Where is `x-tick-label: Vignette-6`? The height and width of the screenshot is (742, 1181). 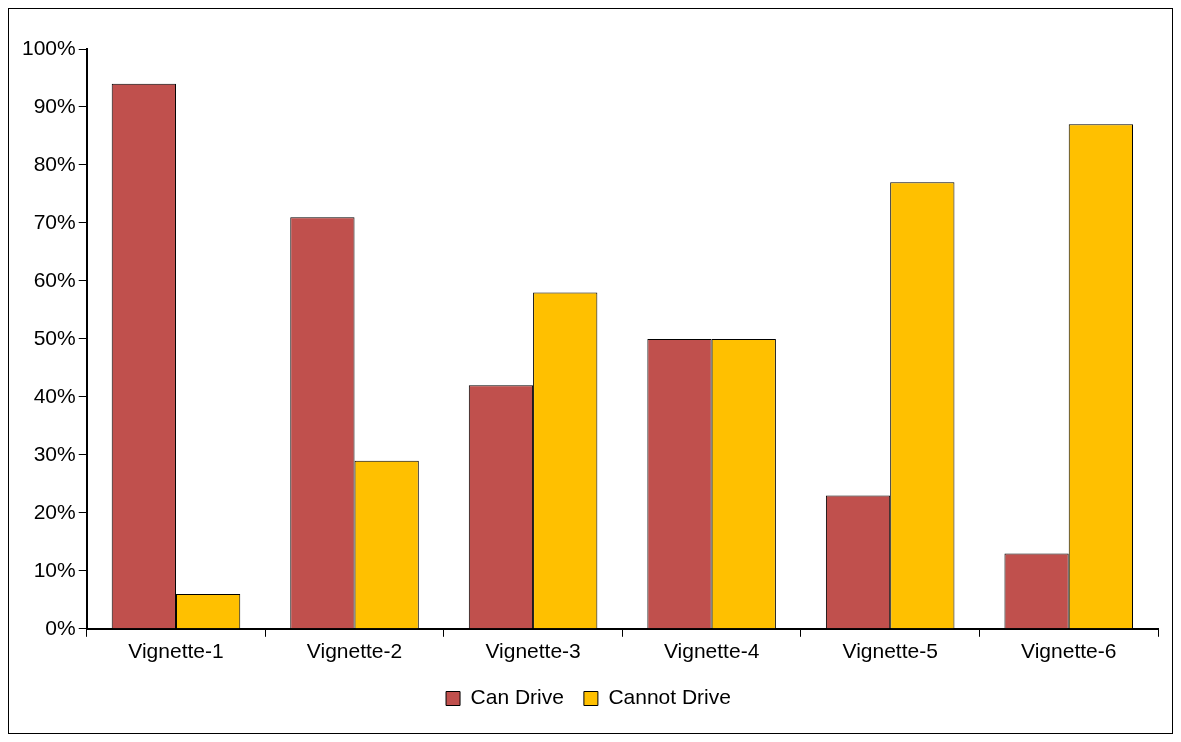 x-tick-label: Vignette-6 is located at coordinates (1069, 651).